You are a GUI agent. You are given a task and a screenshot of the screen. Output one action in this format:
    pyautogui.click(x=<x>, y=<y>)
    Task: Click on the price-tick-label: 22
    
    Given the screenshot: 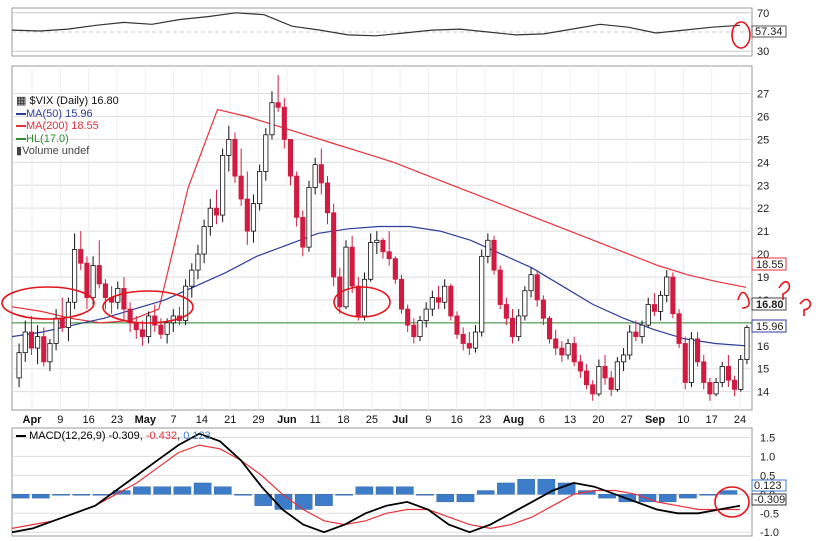 What is the action you would take?
    pyautogui.click(x=763, y=209)
    